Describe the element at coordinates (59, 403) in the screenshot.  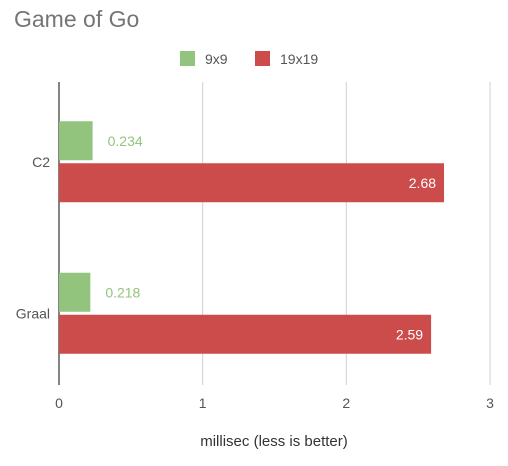
I see `x-tick-0: 0` at that location.